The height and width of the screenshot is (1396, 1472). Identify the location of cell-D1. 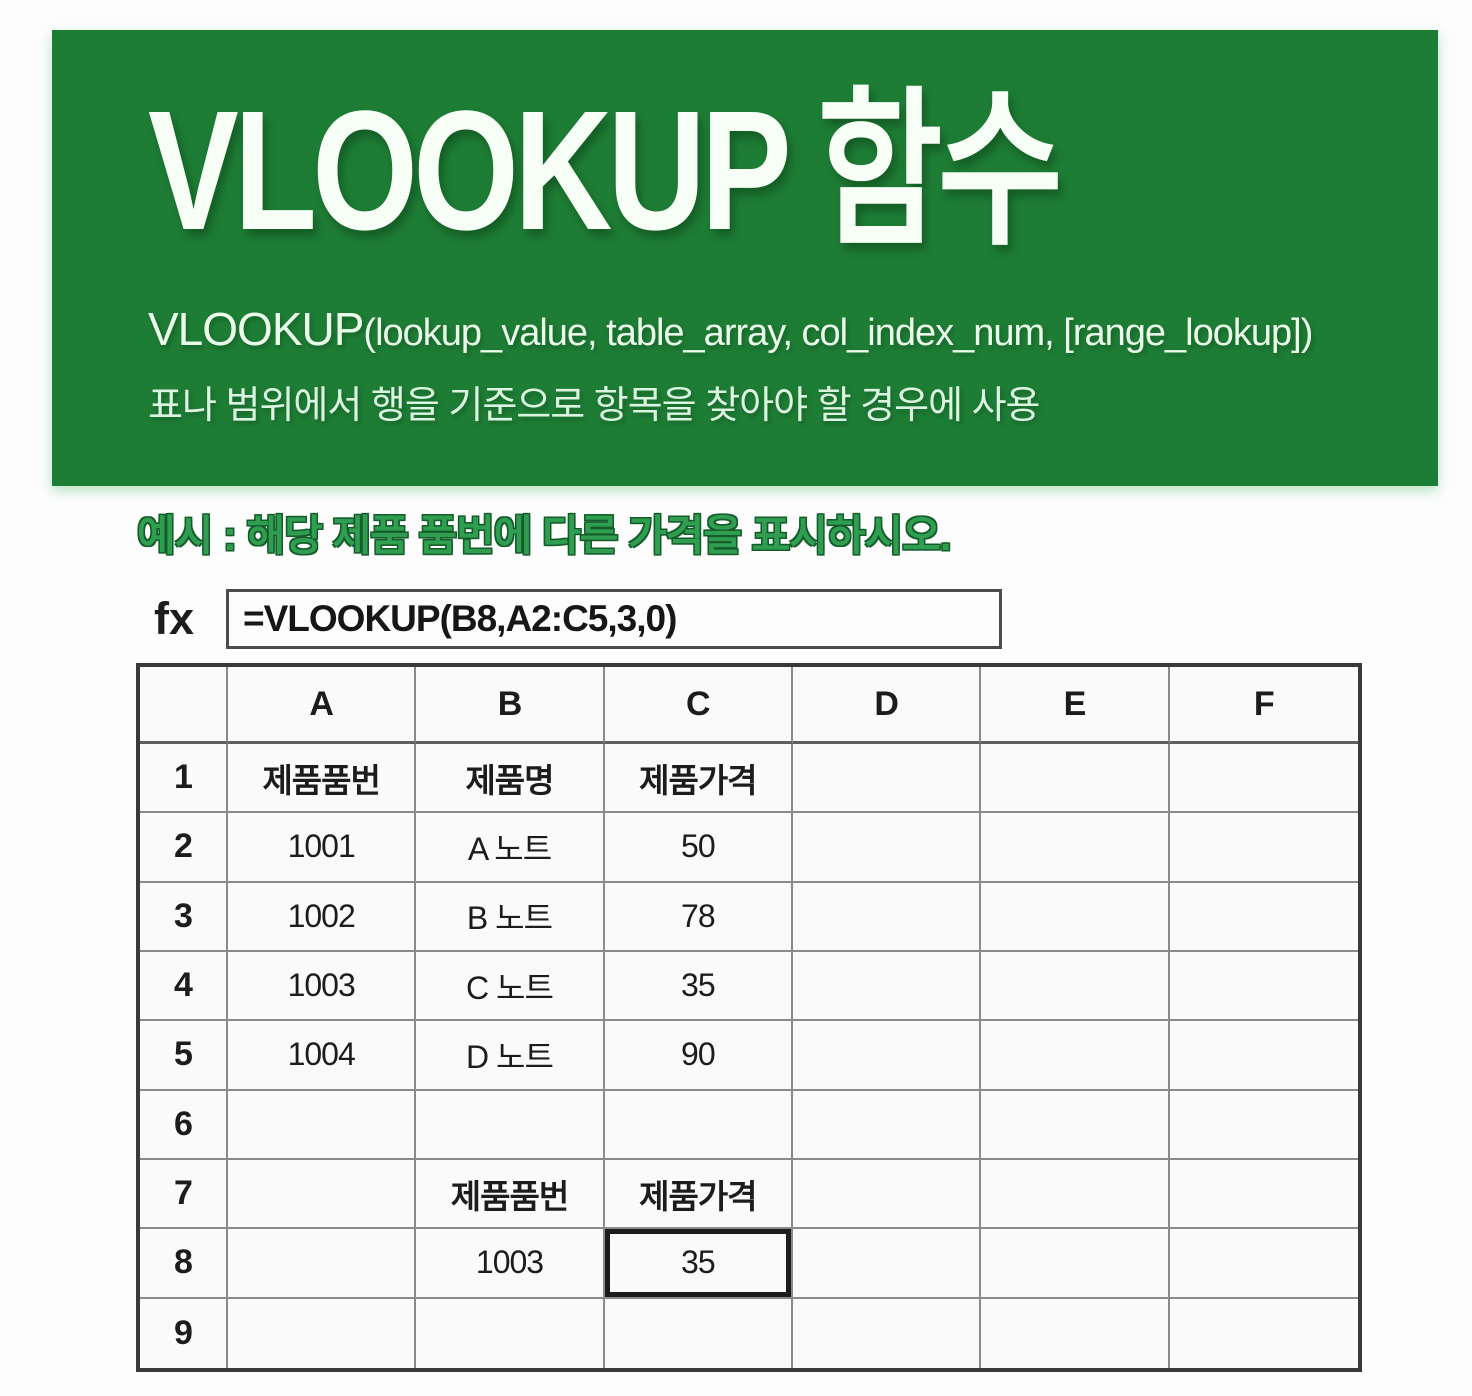
(887, 779).